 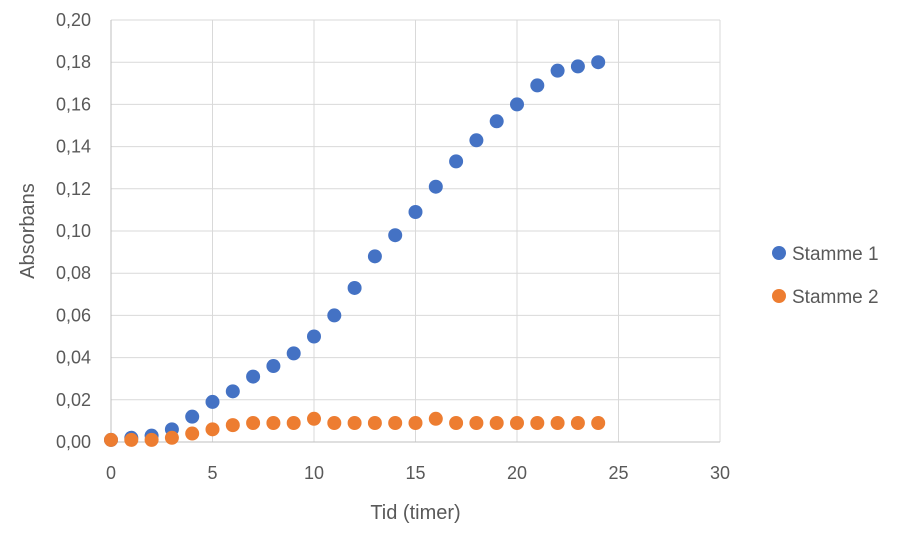 I want to click on x-tick-label: 15, so click(x=415, y=473).